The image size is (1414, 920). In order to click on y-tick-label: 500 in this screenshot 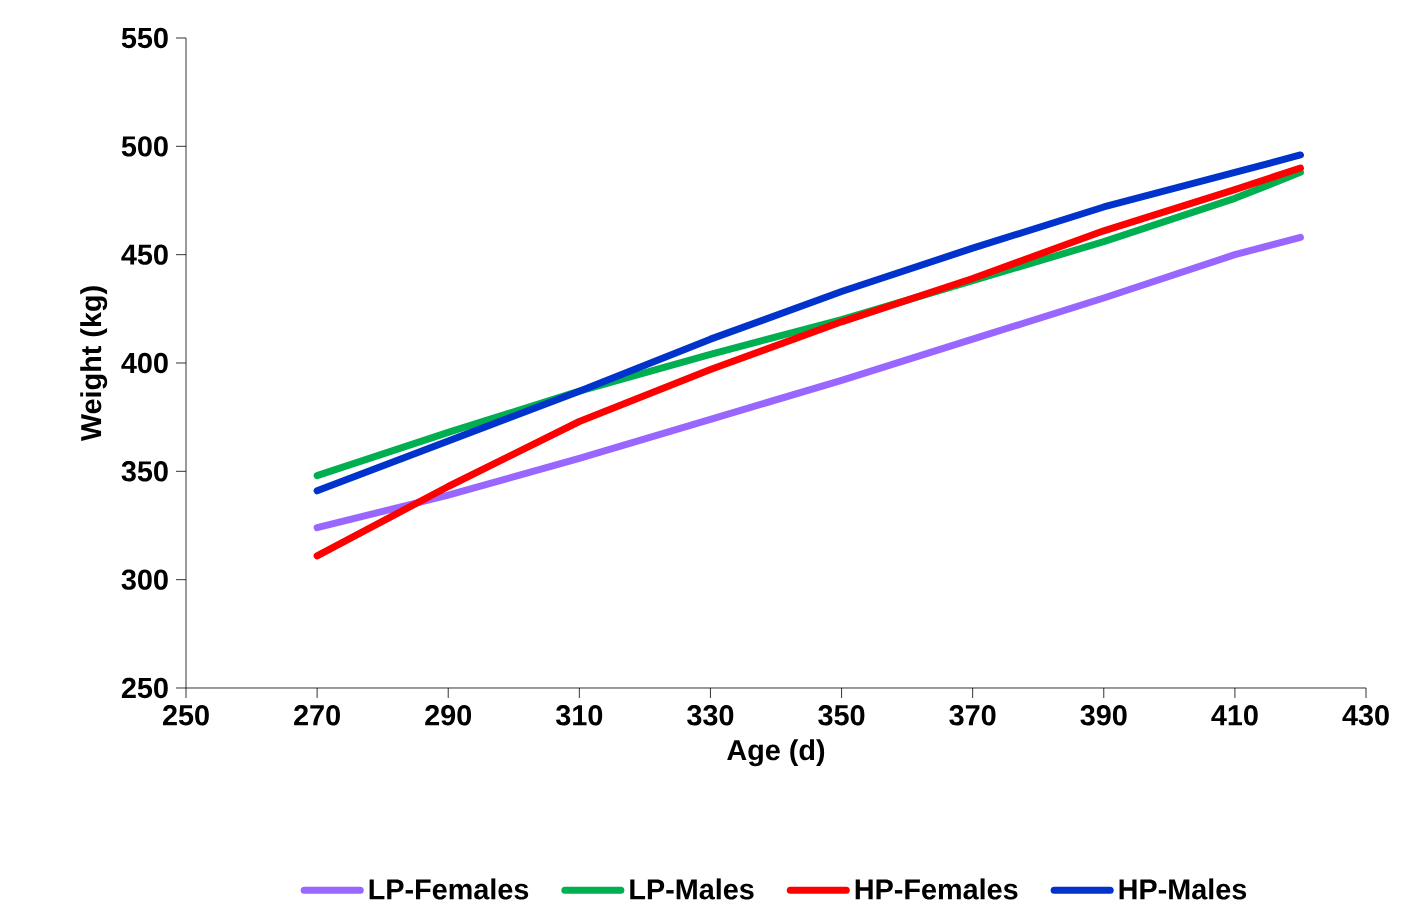, I will do `click(144, 146)`.